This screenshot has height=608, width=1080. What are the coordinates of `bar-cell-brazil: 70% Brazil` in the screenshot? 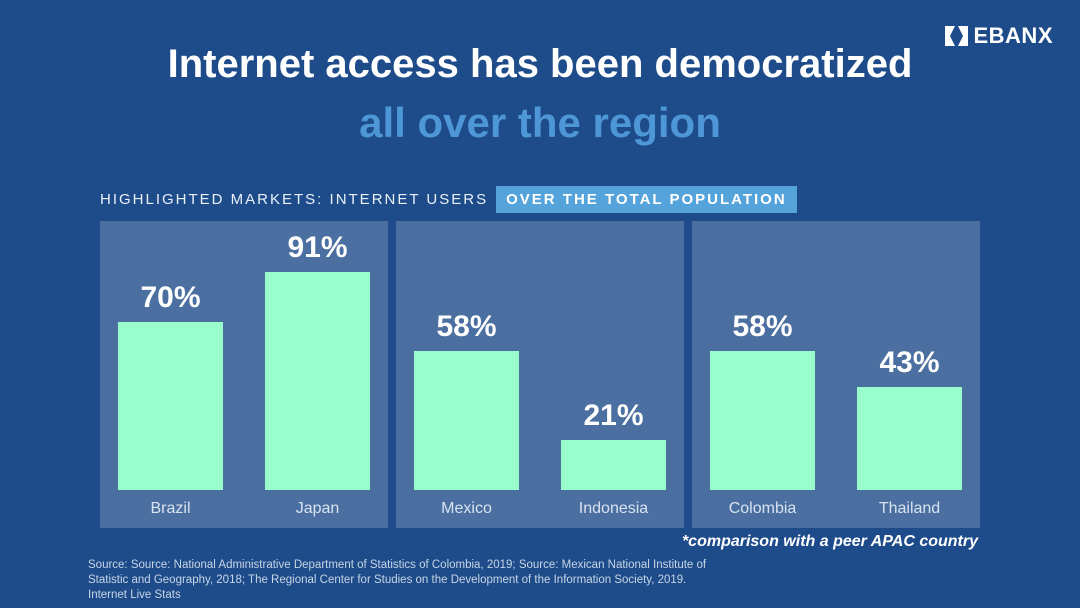 It's located at (170, 404).